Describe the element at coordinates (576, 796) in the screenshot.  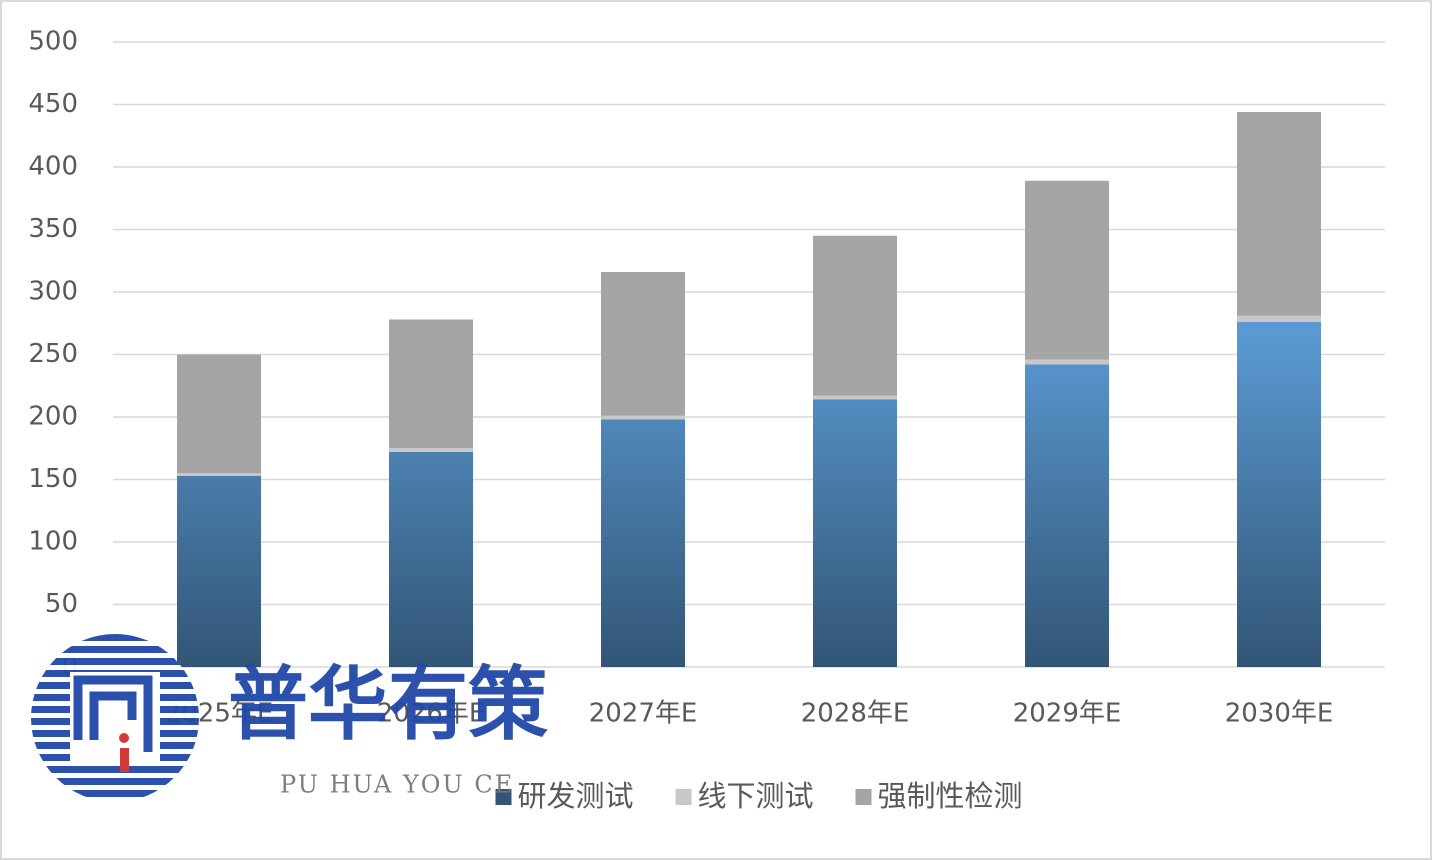
I see `legend-label: 研发测试` at that location.